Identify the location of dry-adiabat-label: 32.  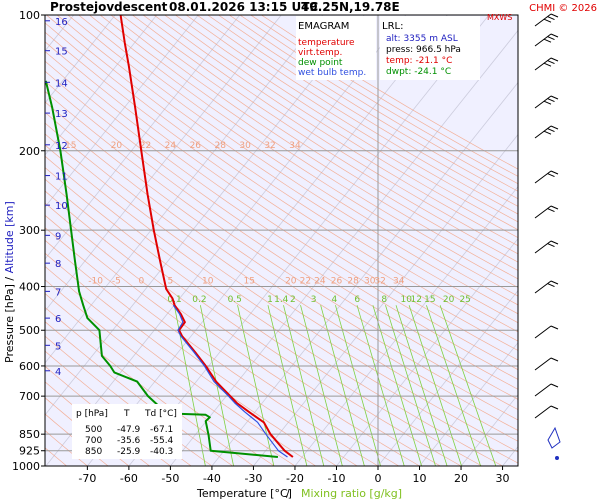
(379, 282).